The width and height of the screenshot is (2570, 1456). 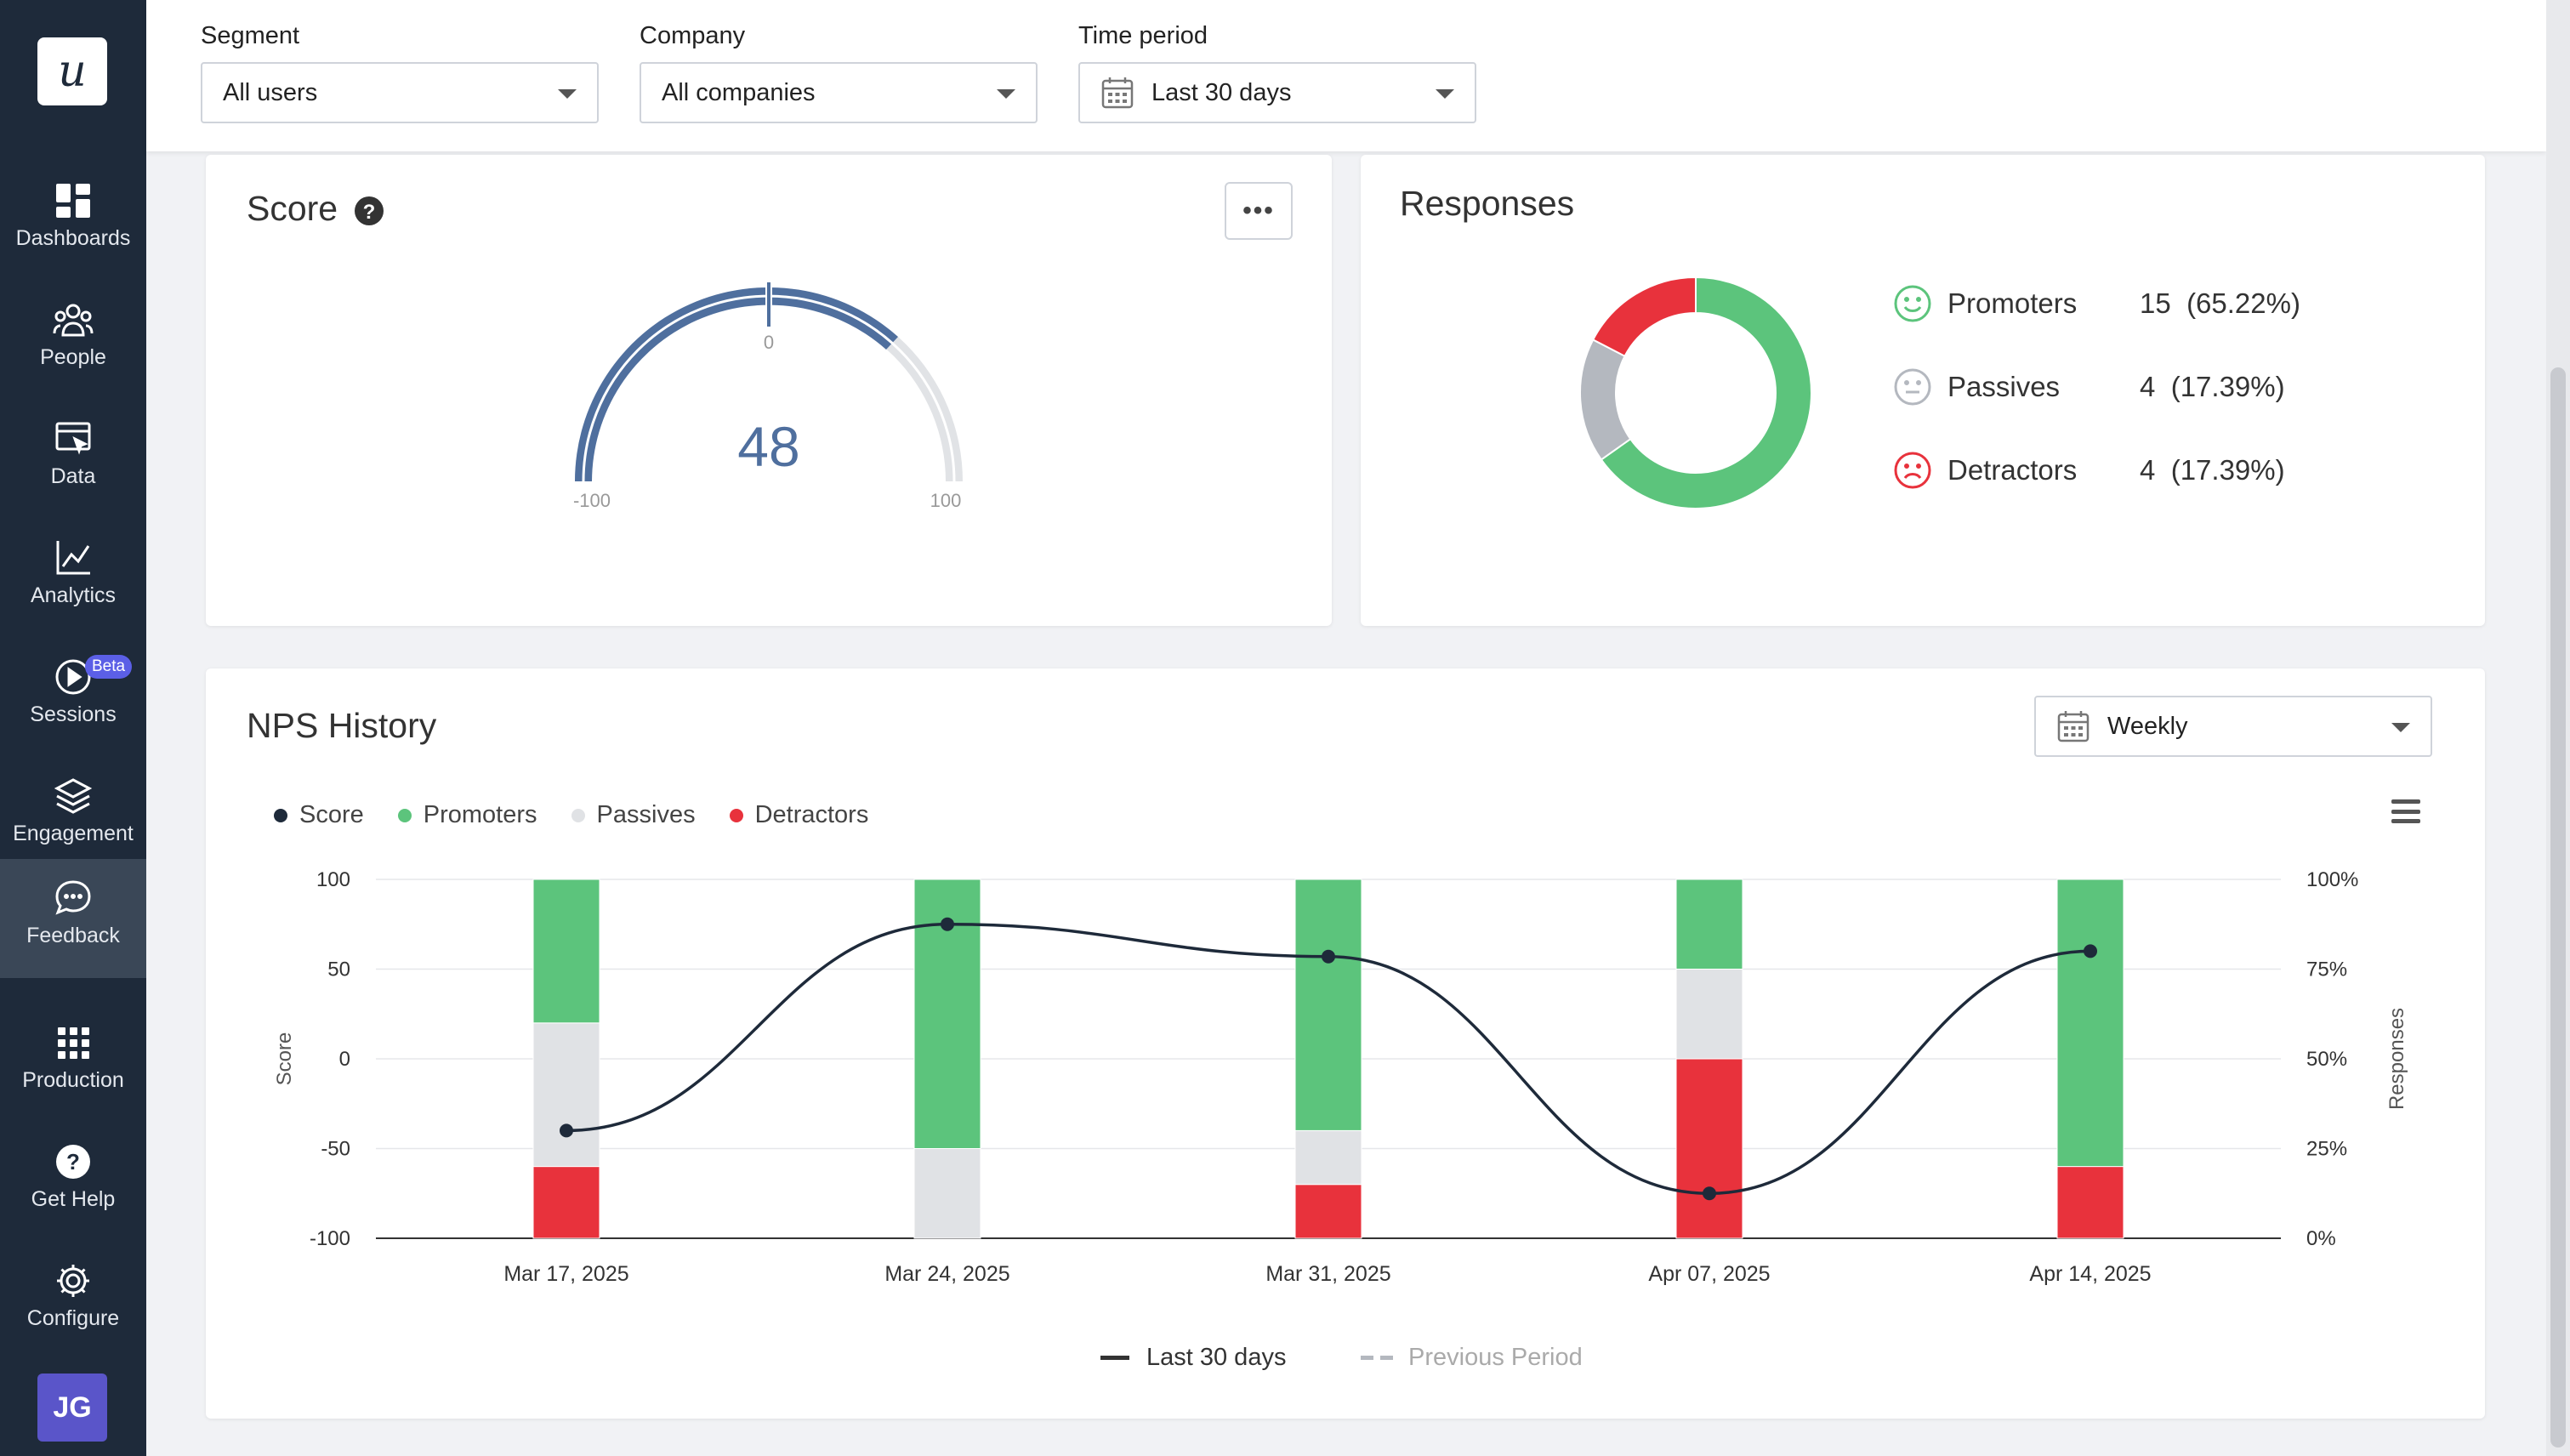 I want to click on company-filter: Company All companies, so click(x=839, y=72).